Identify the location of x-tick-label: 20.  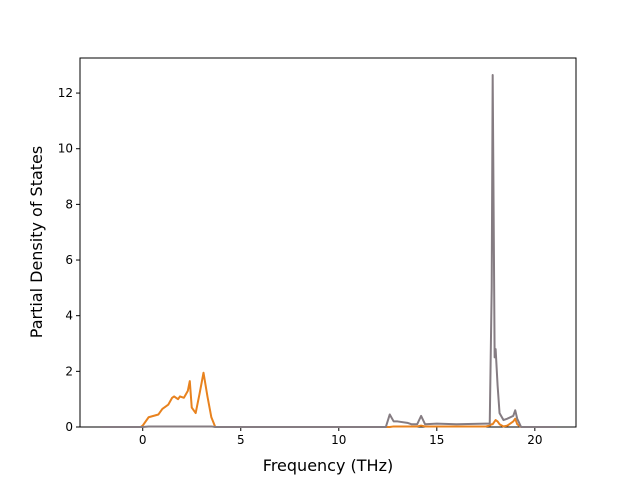
(534, 440).